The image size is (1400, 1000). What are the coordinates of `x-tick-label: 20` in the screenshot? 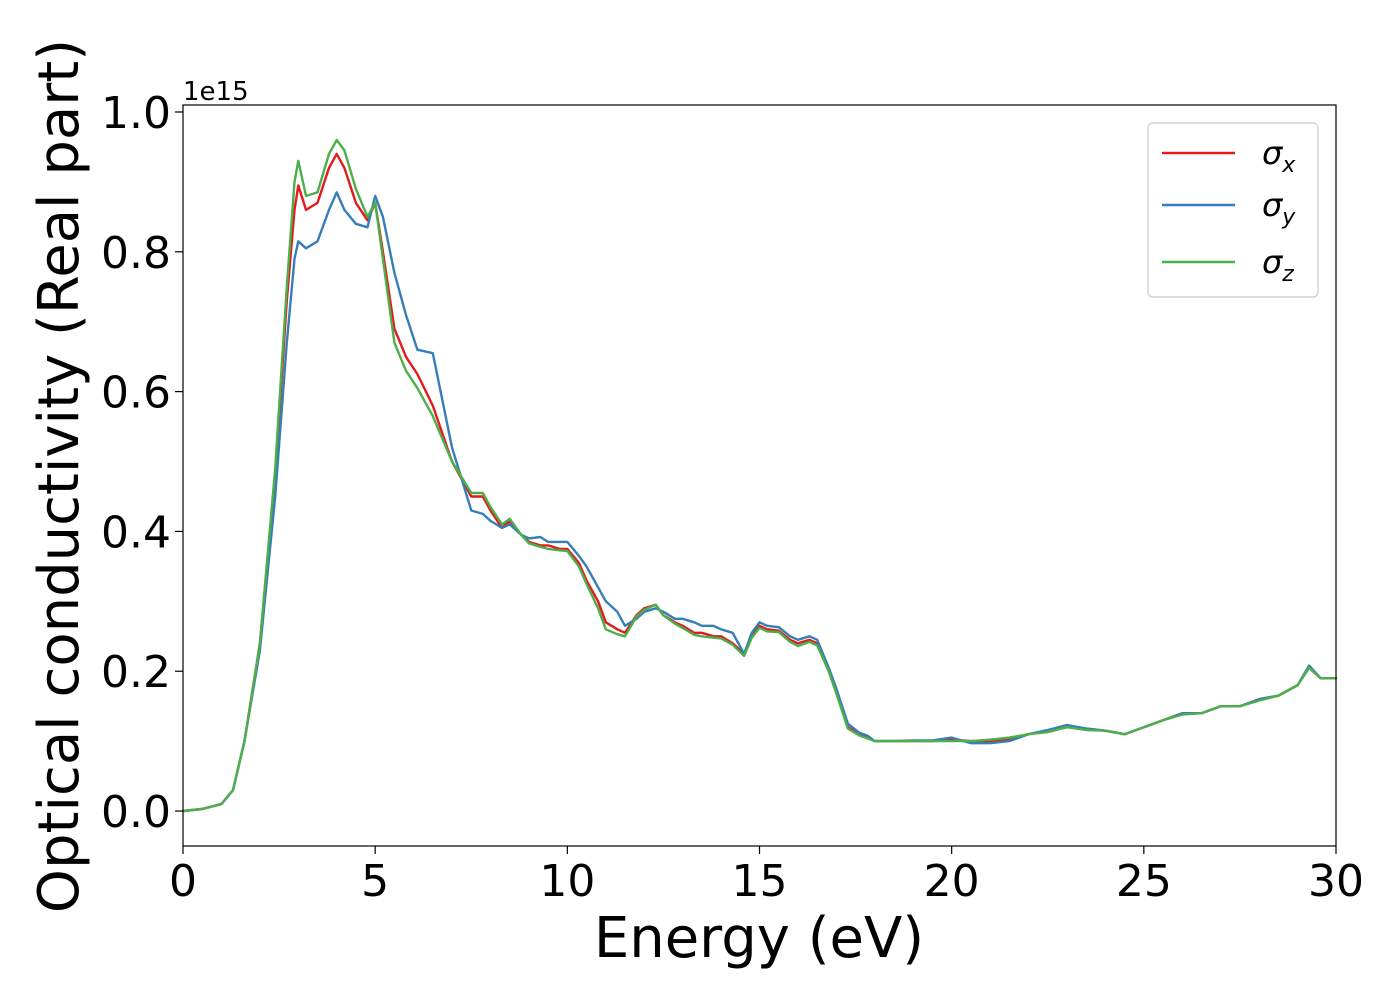 It's located at (952, 881).